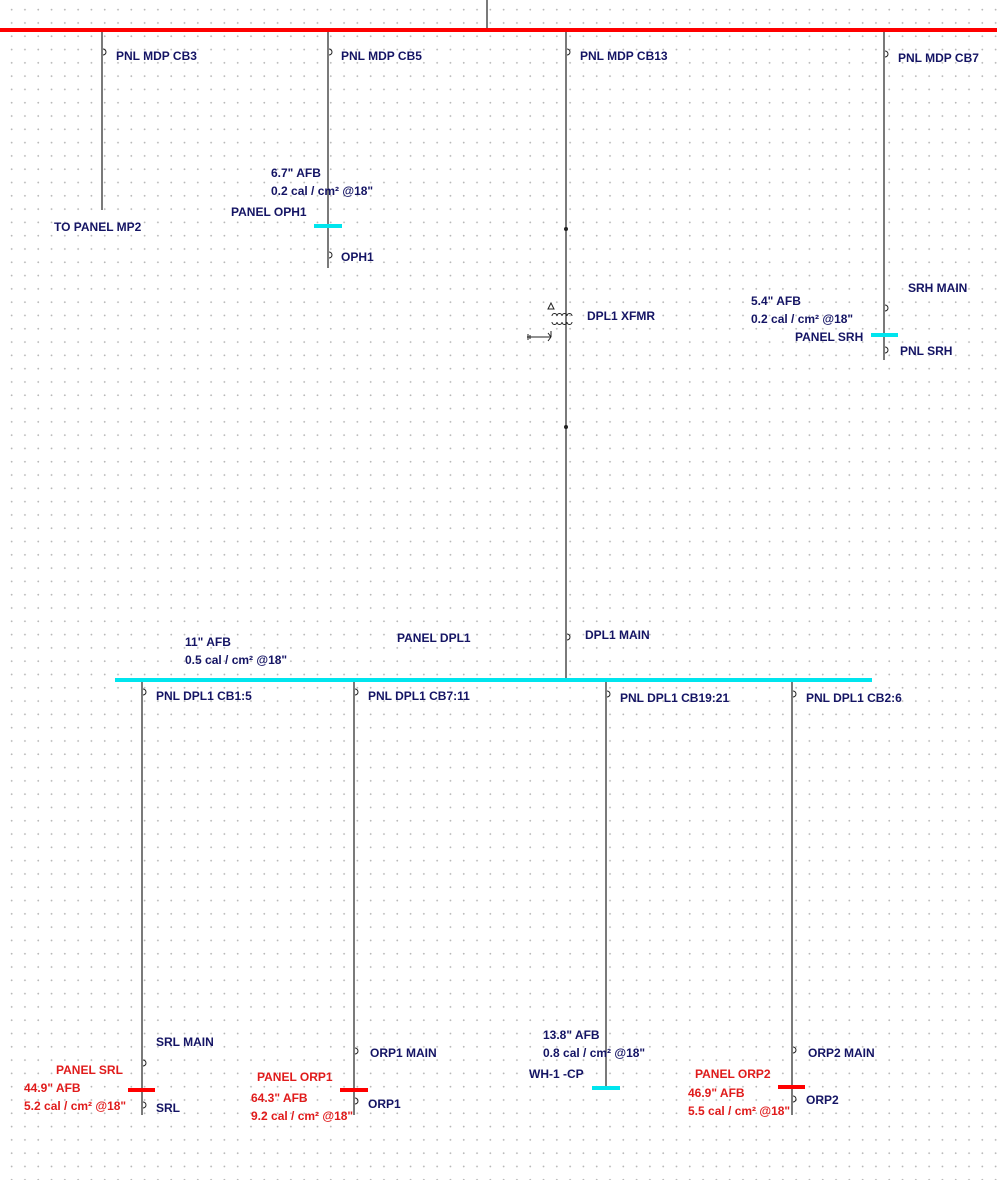 Image resolution: width=997 pixels, height=1180 pixels. Describe the element at coordinates (419, 696) in the screenshot. I see `feeder-label: PNL DPL1 CB7:11` at that location.